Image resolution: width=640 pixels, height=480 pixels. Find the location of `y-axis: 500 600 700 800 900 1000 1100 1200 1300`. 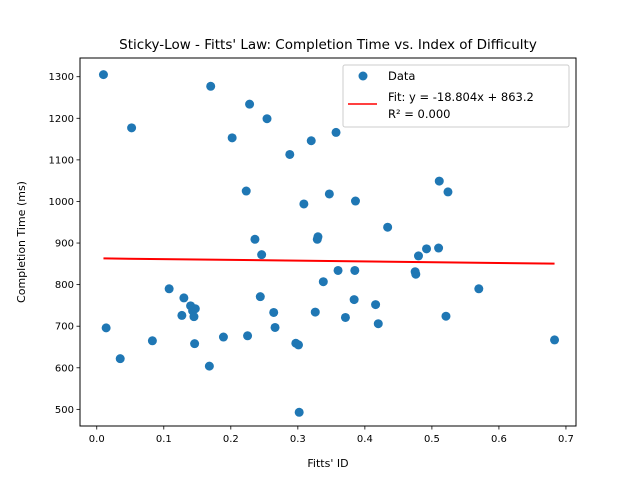

y-axis: 500 600 700 800 900 1000 1100 1200 1300 is located at coordinates (64, 244).